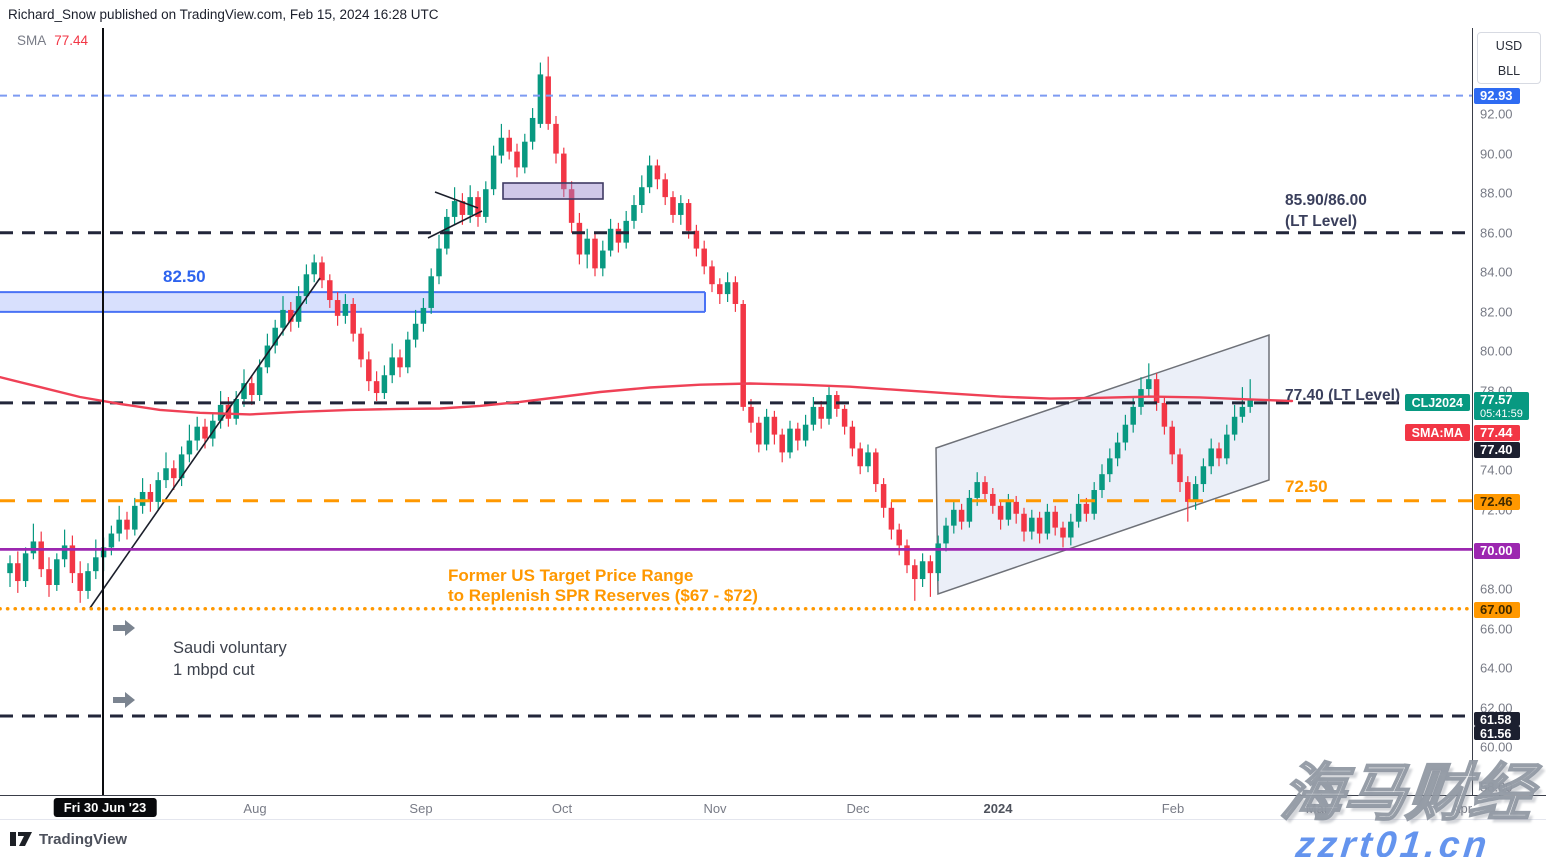 This screenshot has width=1546, height=857. I want to click on indicator-legend: SMA 77.44, so click(53, 40).